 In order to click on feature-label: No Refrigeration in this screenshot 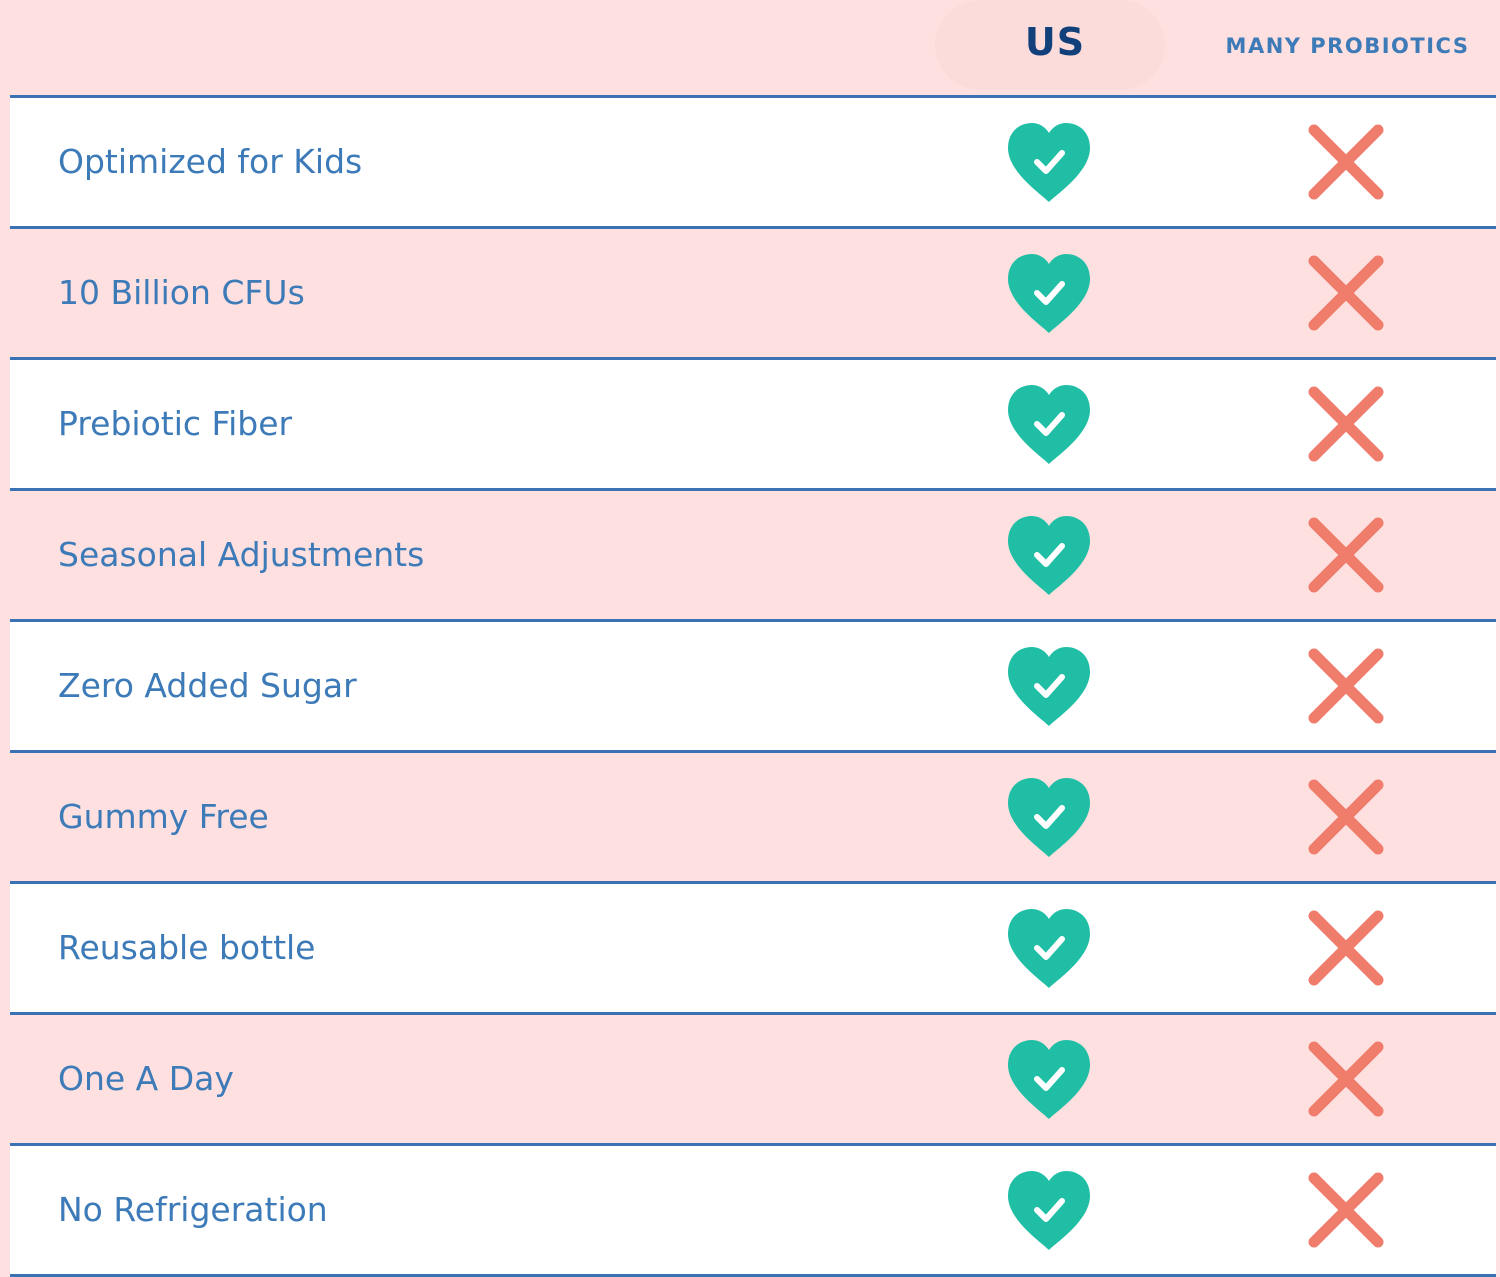, I will do `click(193, 1209)`.